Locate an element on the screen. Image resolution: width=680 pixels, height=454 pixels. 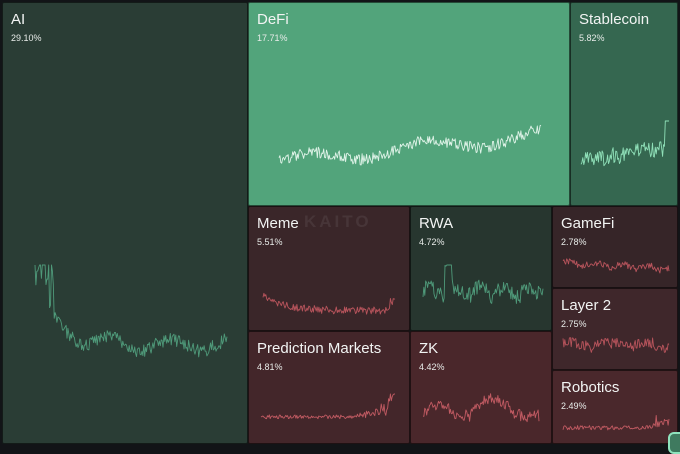
sparkline-rwa is located at coordinates (483, 284).